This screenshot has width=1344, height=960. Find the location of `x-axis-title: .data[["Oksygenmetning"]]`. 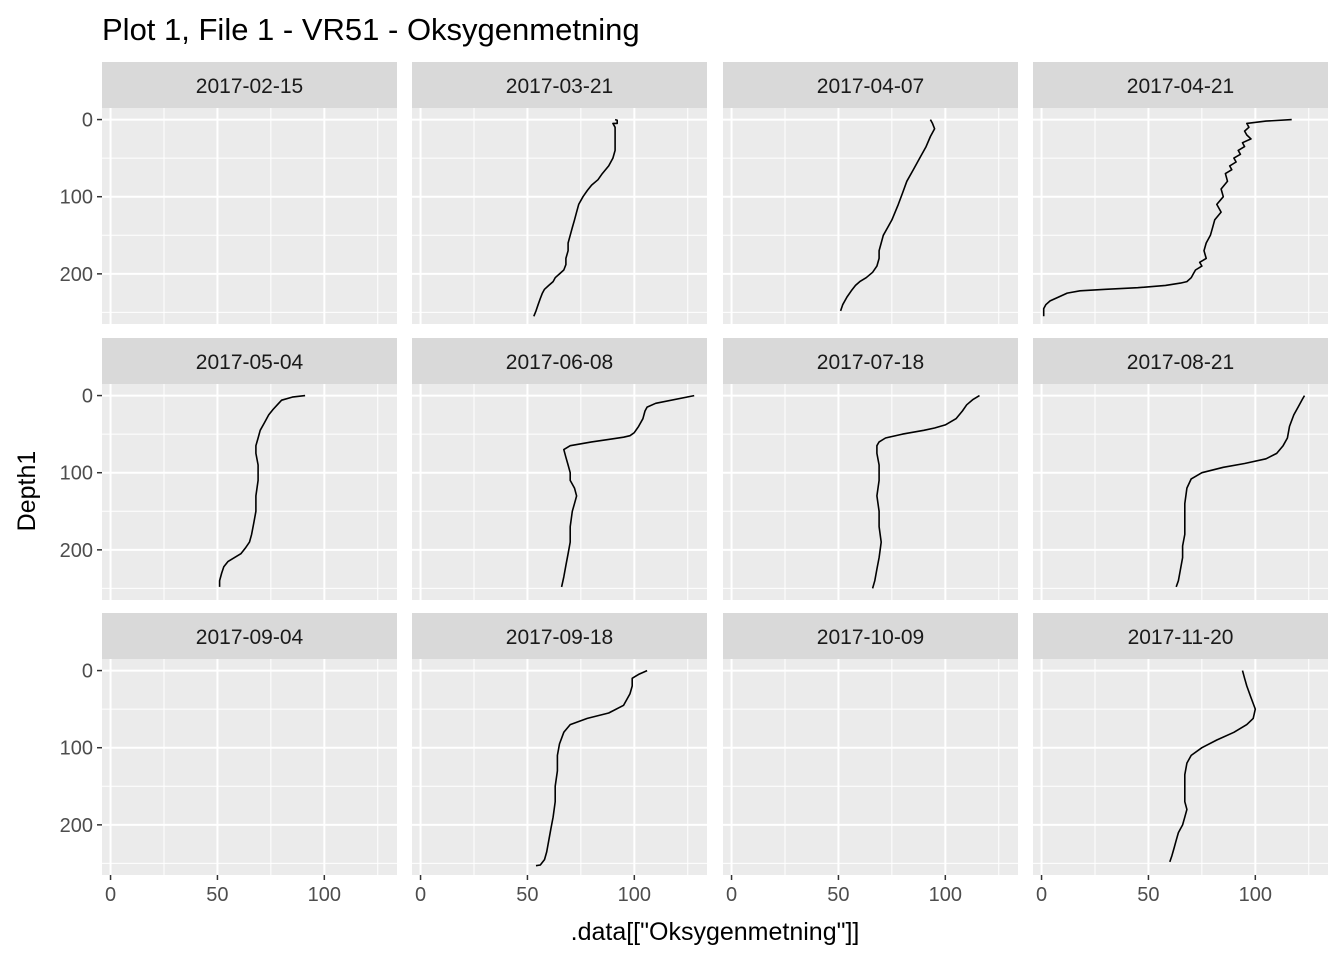

x-axis-title: .data[["Oksygenmetning"]] is located at coordinates (715, 932).